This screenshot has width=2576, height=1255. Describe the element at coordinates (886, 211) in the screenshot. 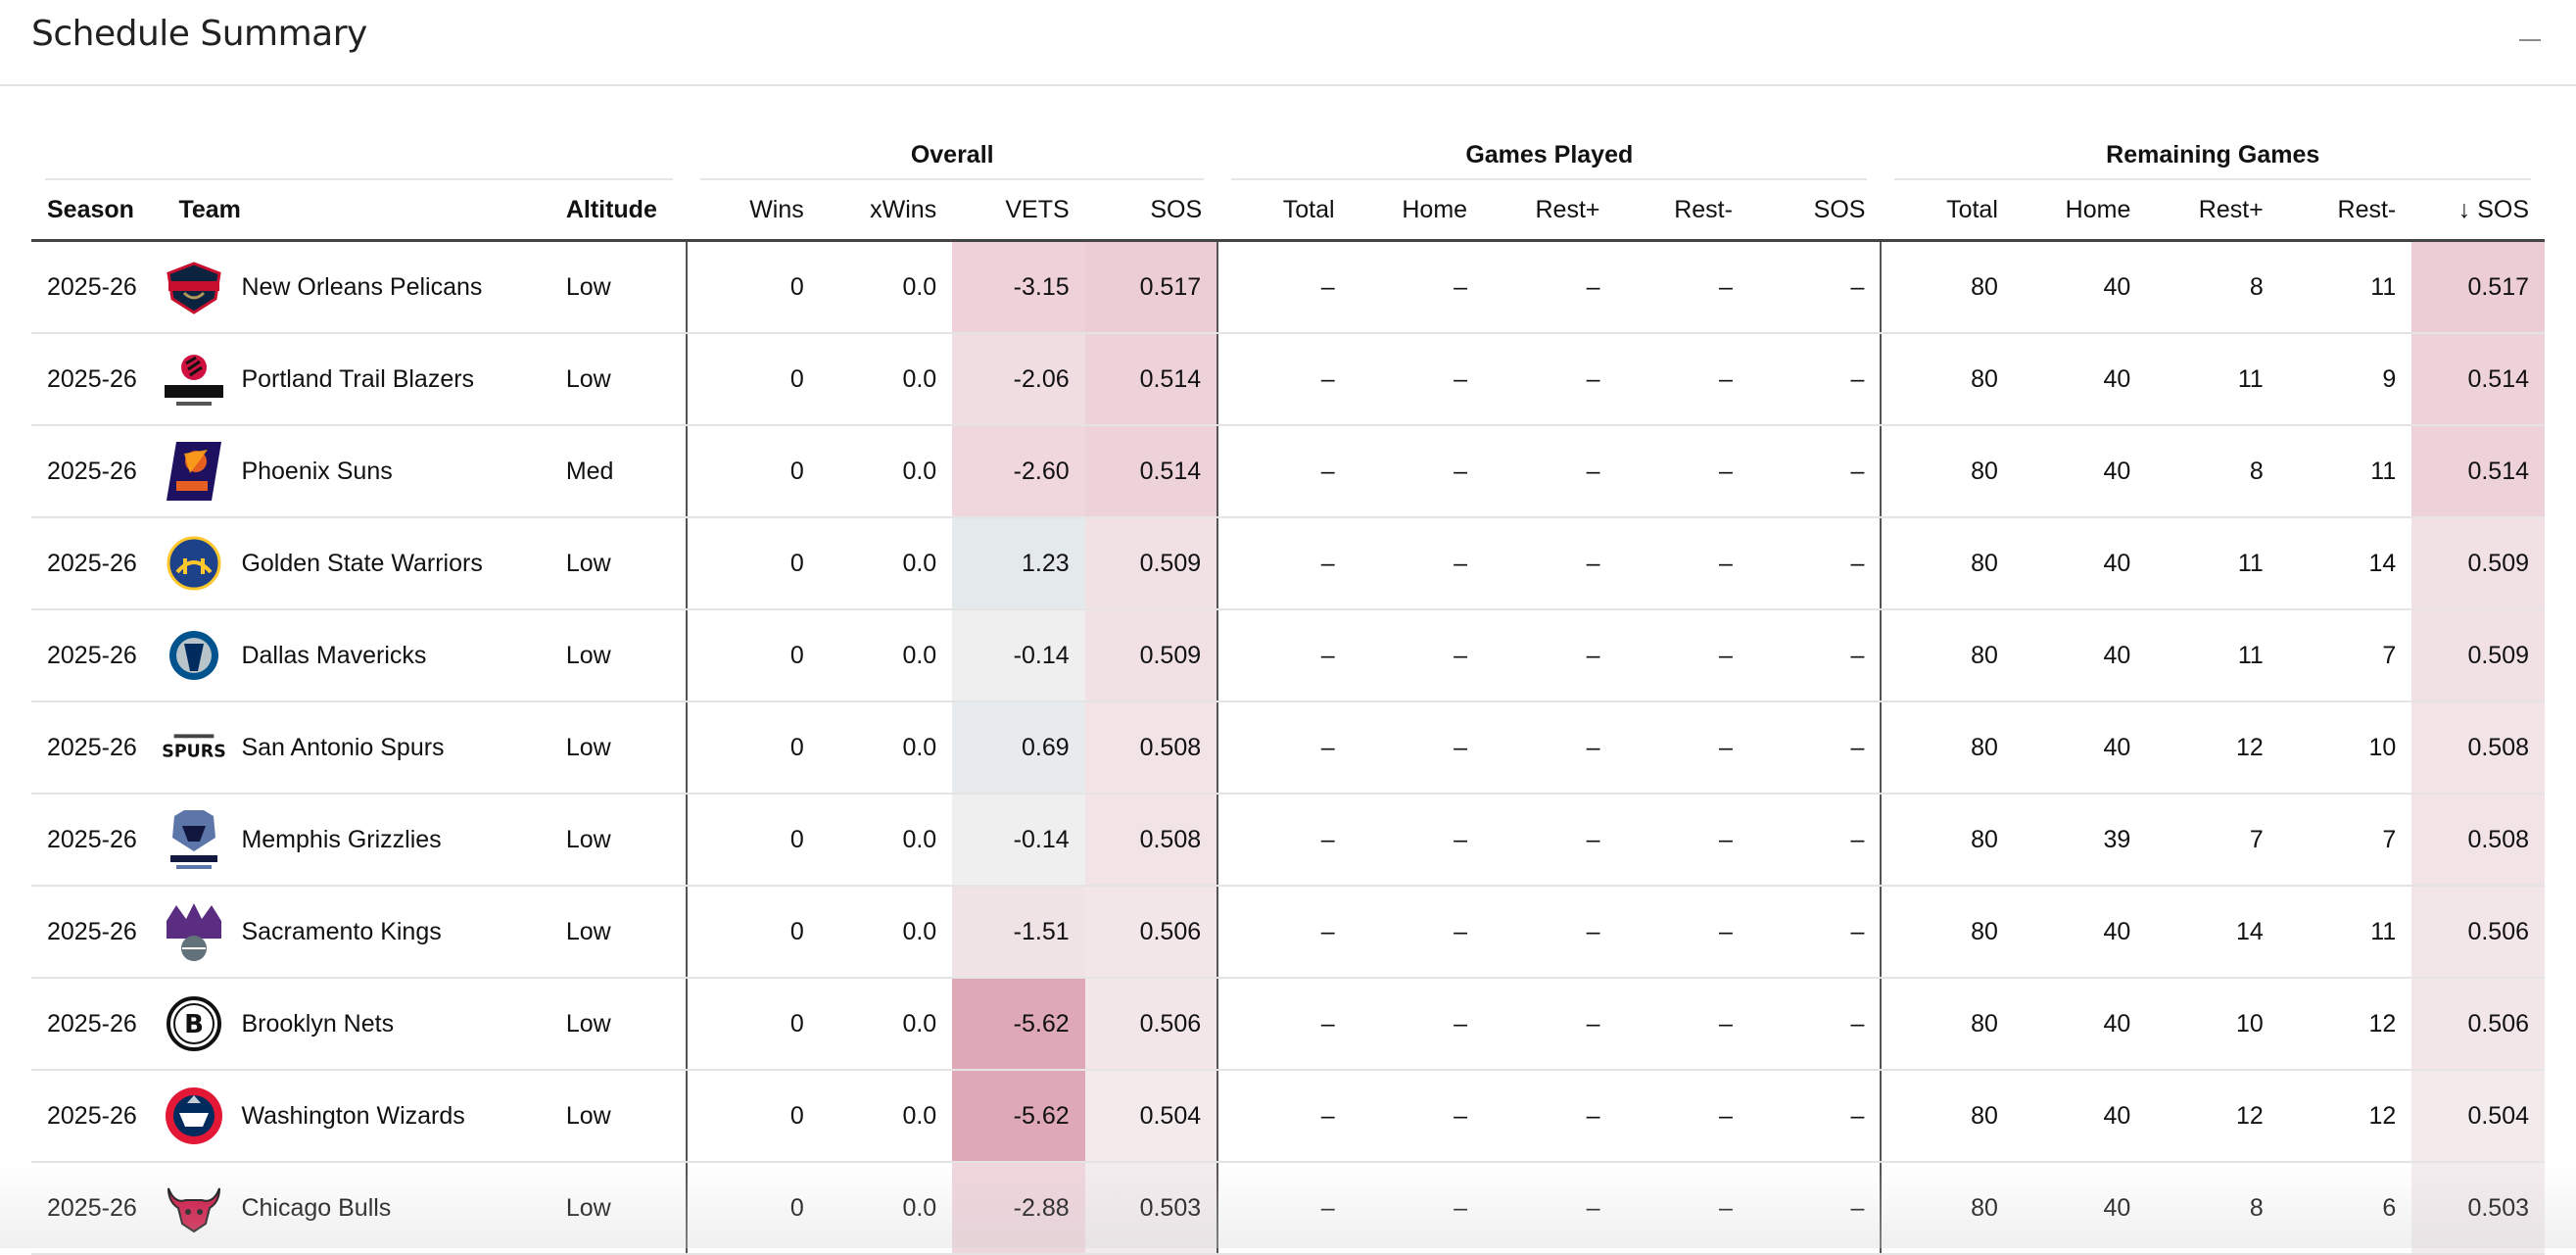

I see `col-header-xwins: xWins` at that location.